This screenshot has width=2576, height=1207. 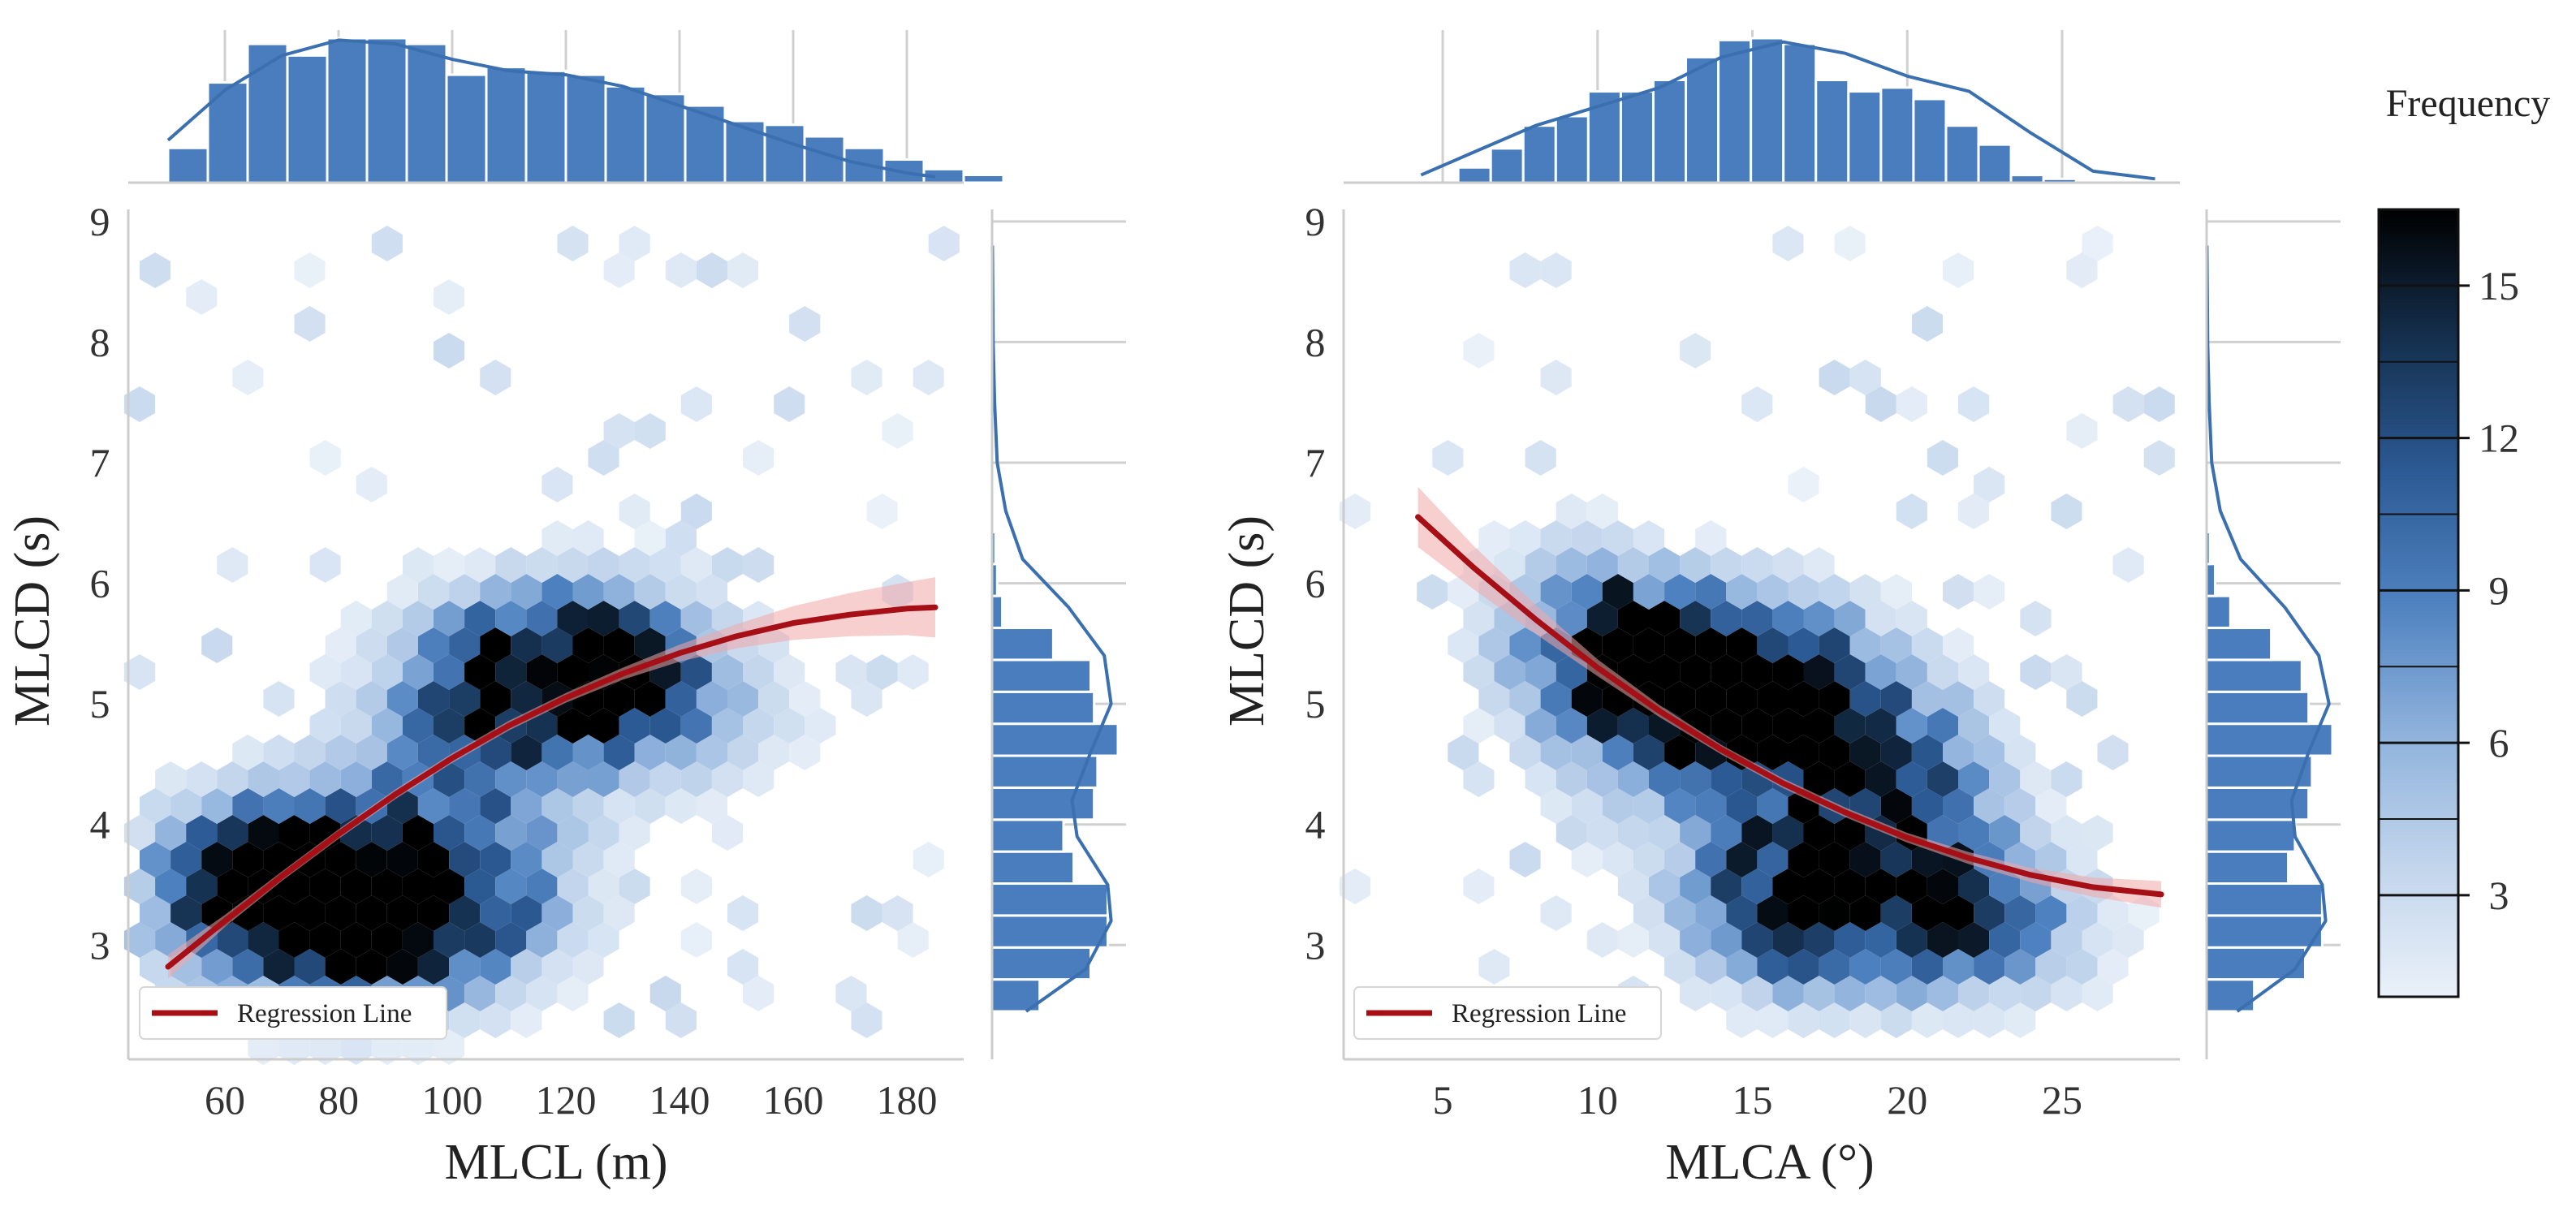 I want to click on y-ticks-mlca: 3 4 5 6 7 8 9, so click(x=1315, y=583).